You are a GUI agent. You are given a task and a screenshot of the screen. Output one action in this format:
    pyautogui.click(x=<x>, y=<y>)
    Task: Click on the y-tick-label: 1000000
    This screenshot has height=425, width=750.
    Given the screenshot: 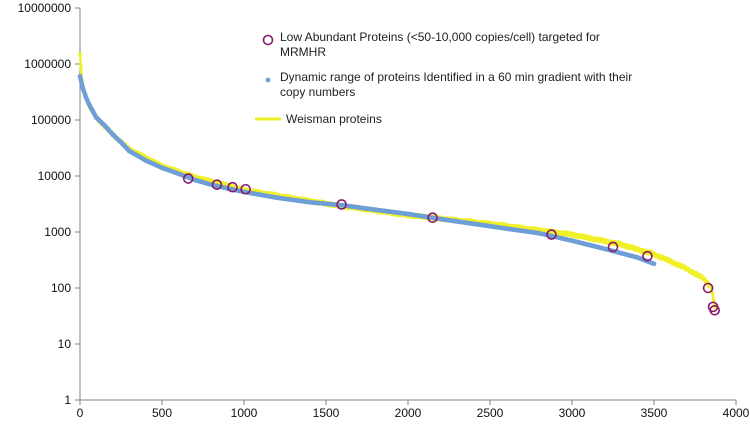 What is the action you would take?
    pyautogui.click(x=47, y=64)
    